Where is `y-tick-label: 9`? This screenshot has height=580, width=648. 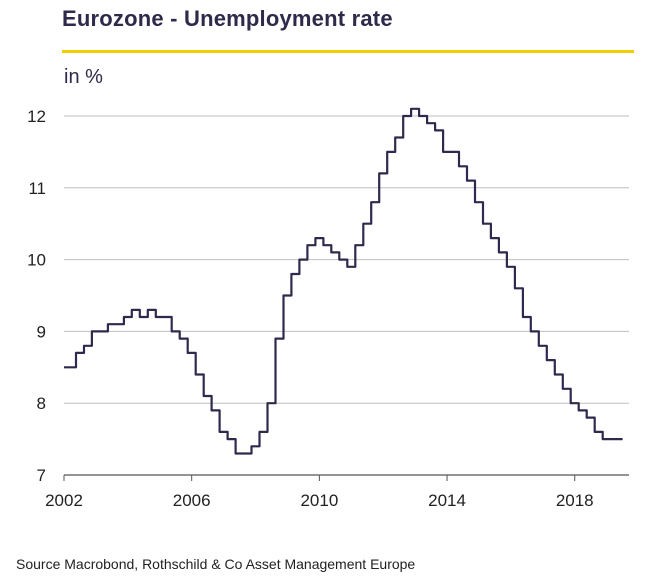 y-tick-label: 9 is located at coordinates (41, 331).